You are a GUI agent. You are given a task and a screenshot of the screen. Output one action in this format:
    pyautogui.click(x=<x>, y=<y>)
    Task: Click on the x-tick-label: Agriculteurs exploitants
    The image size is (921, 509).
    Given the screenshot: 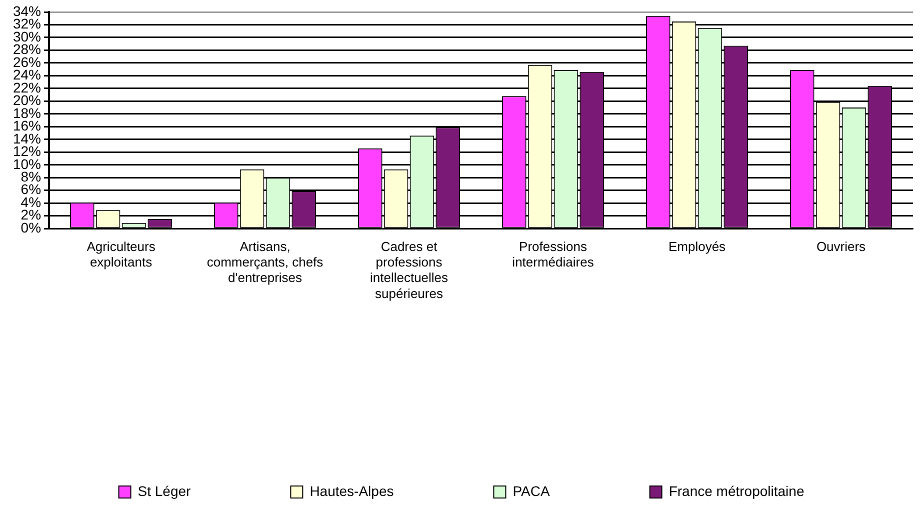 What is the action you would take?
    pyautogui.click(x=121, y=254)
    